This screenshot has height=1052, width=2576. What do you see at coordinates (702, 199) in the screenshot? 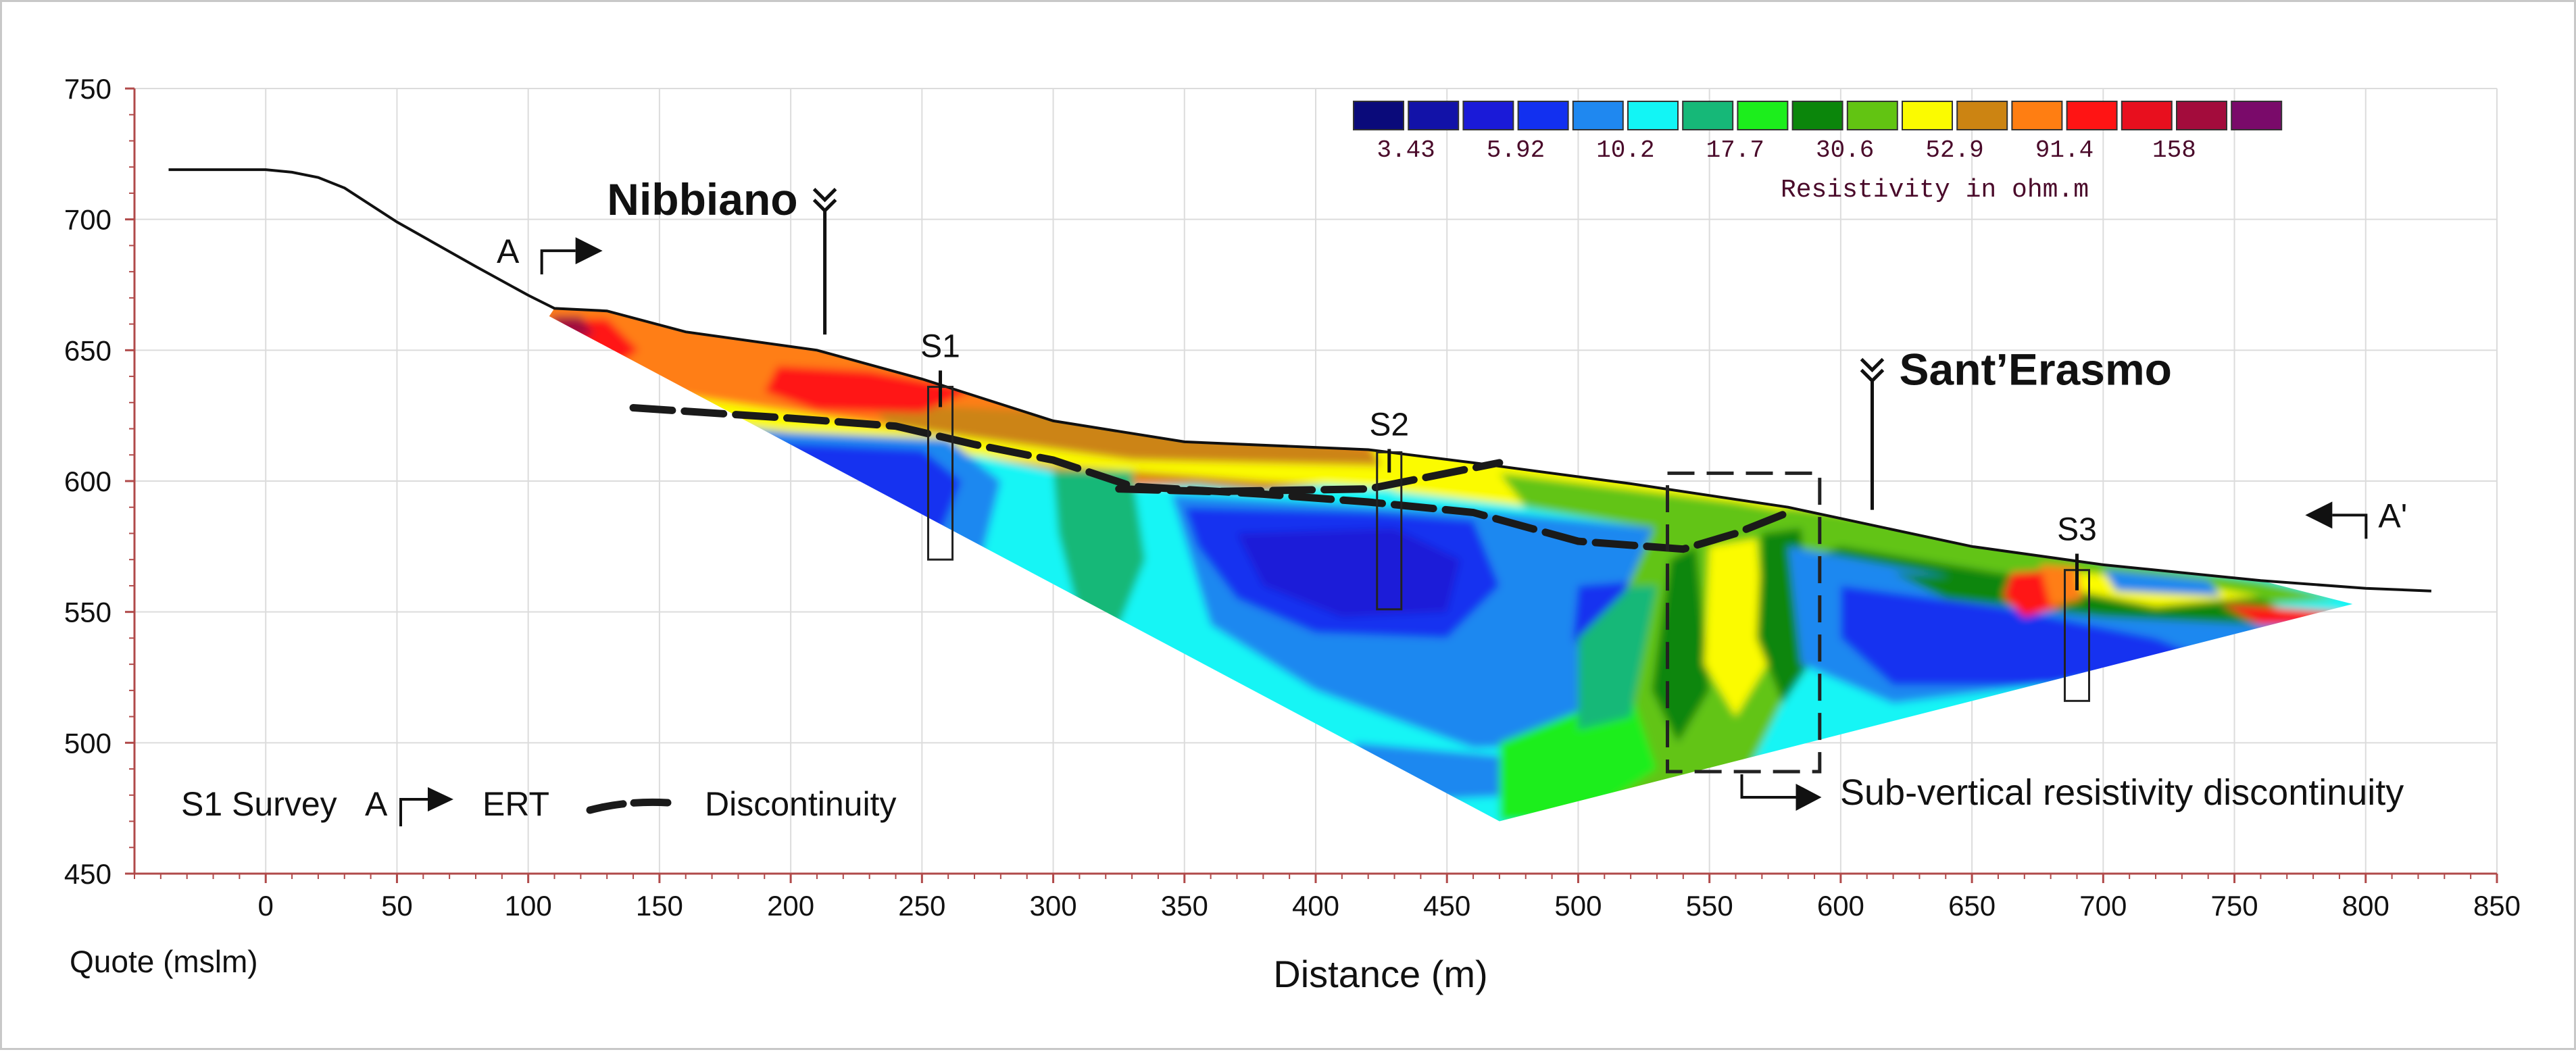
I see `site-label: Nibbiano` at bounding box center [702, 199].